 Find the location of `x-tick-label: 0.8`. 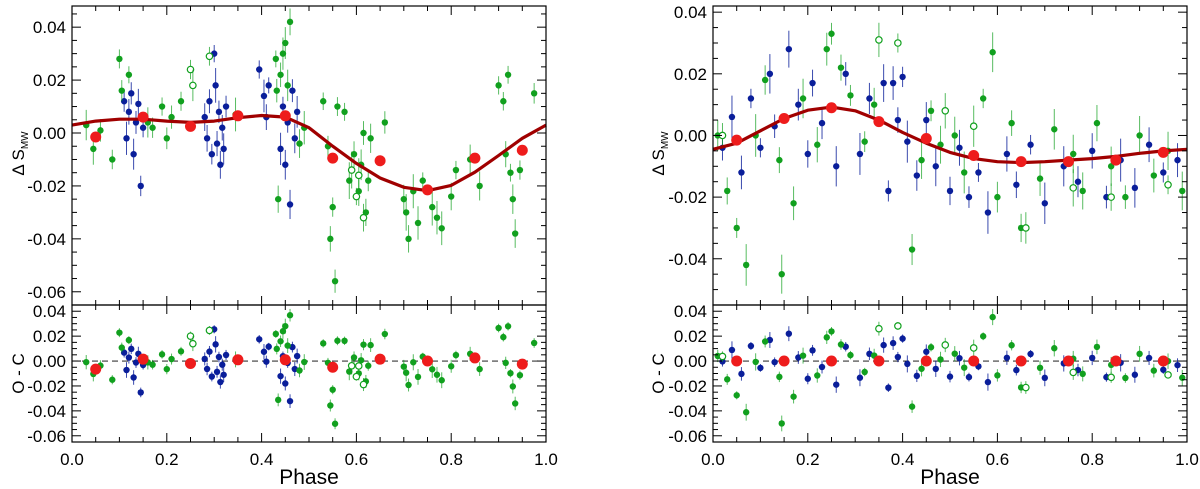

x-tick-label: 0.8 is located at coordinates (1092, 459).